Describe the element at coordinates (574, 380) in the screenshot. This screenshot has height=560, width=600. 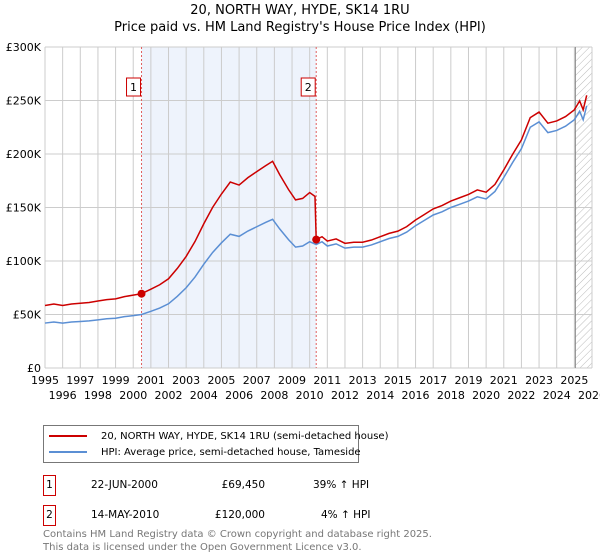
I see `x-tick-label: 2025` at that location.